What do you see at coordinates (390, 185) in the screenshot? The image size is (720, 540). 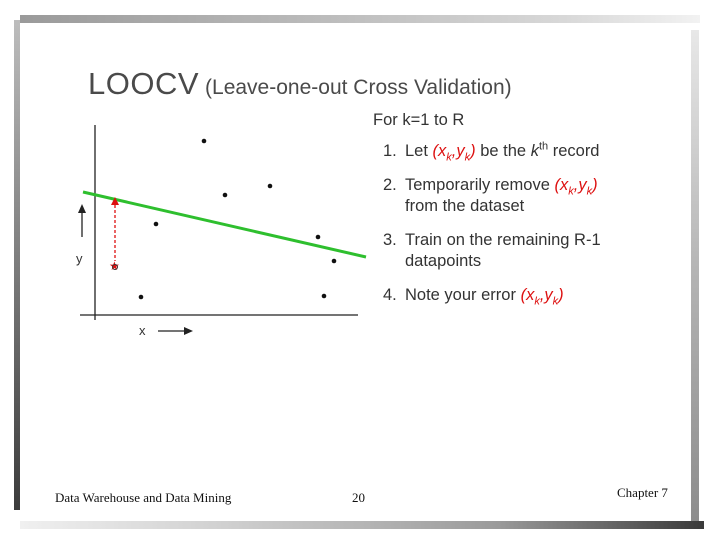 I see `step-number: 2.` at bounding box center [390, 185].